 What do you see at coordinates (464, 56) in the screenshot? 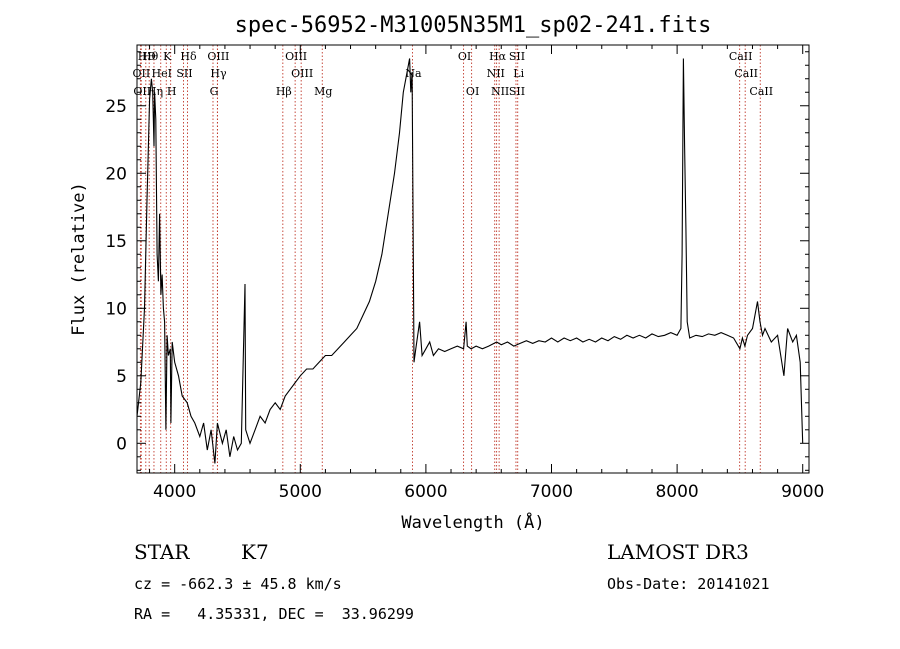
I see `line-label-6: OI` at bounding box center [464, 56].